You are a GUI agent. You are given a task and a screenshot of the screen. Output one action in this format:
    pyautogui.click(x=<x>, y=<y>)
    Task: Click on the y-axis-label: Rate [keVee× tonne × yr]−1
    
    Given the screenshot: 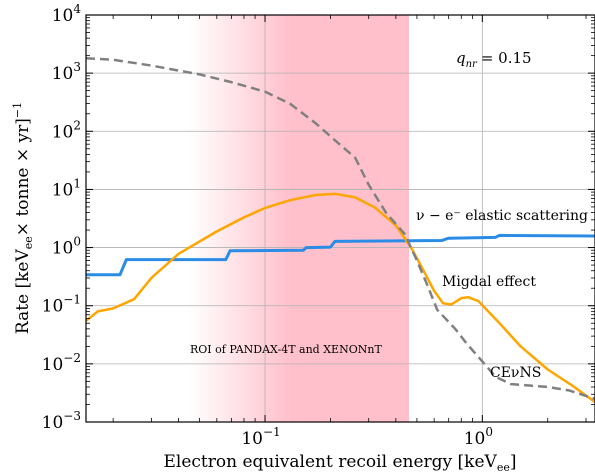 What is the action you would take?
    pyautogui.click(x=23, y=218)
    